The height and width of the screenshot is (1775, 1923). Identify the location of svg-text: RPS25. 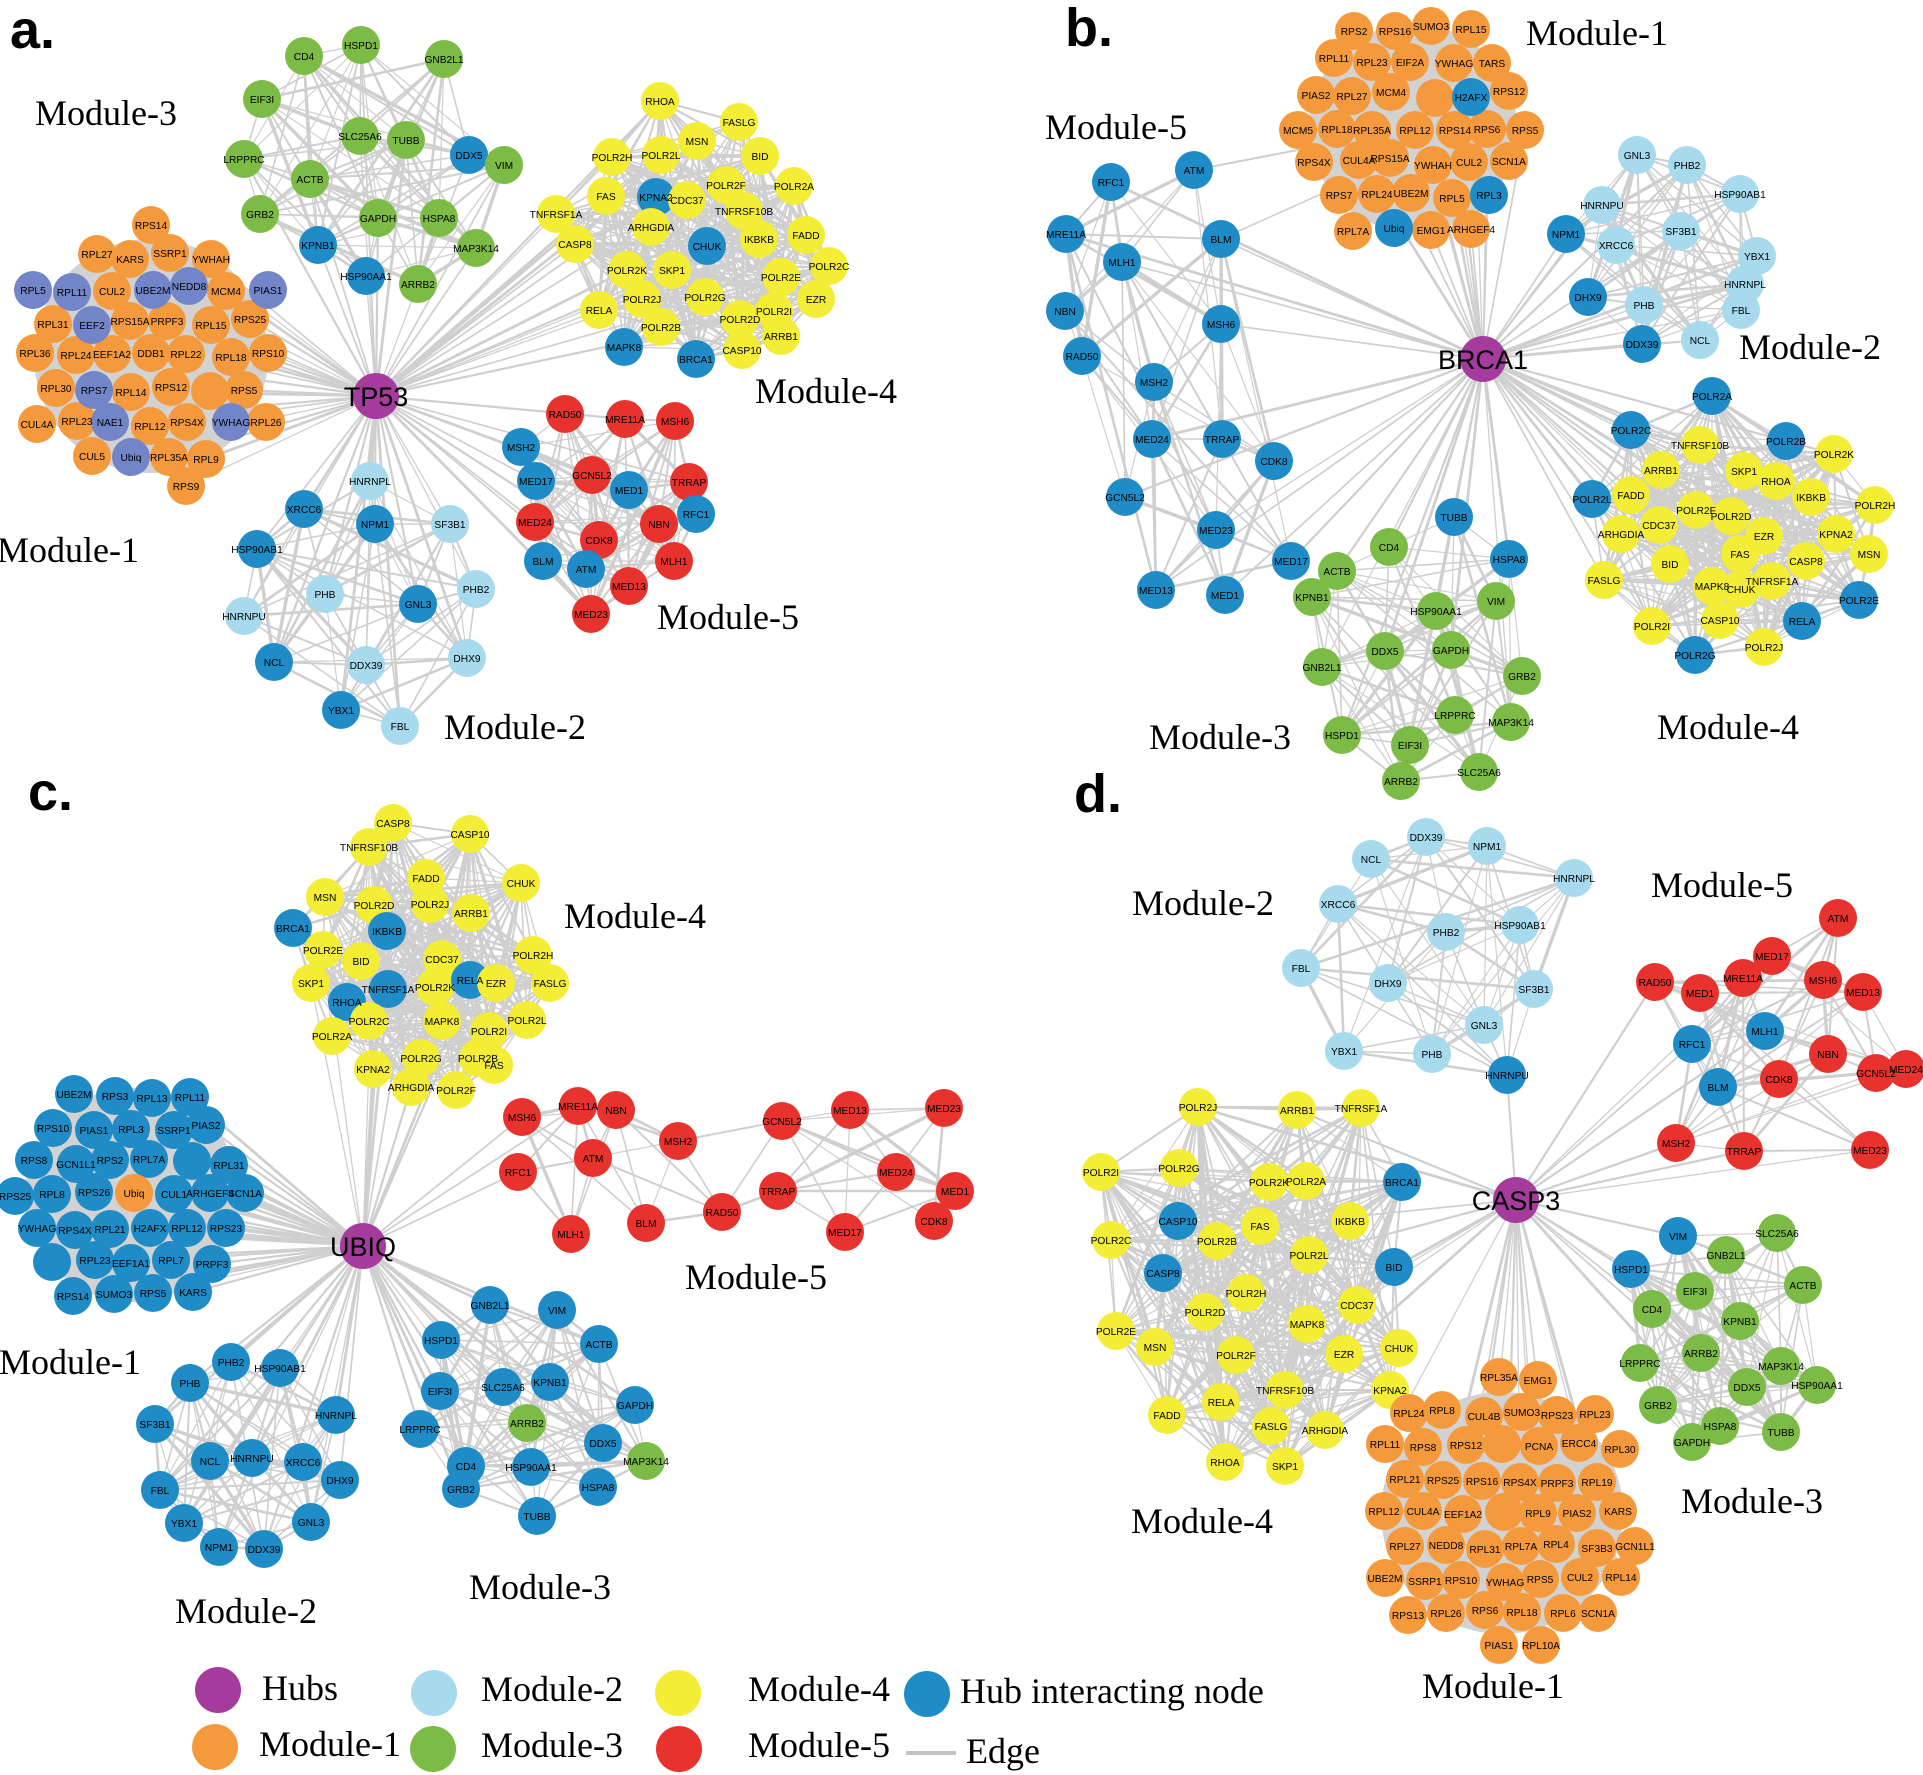
(15, 1197).